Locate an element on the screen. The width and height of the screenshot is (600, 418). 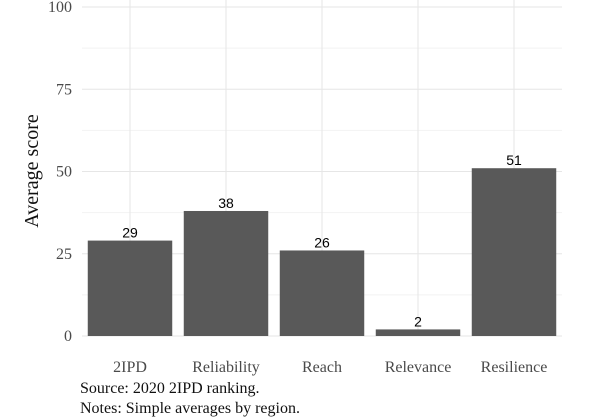
data-label: 51 is located at coordinates (514, 160).